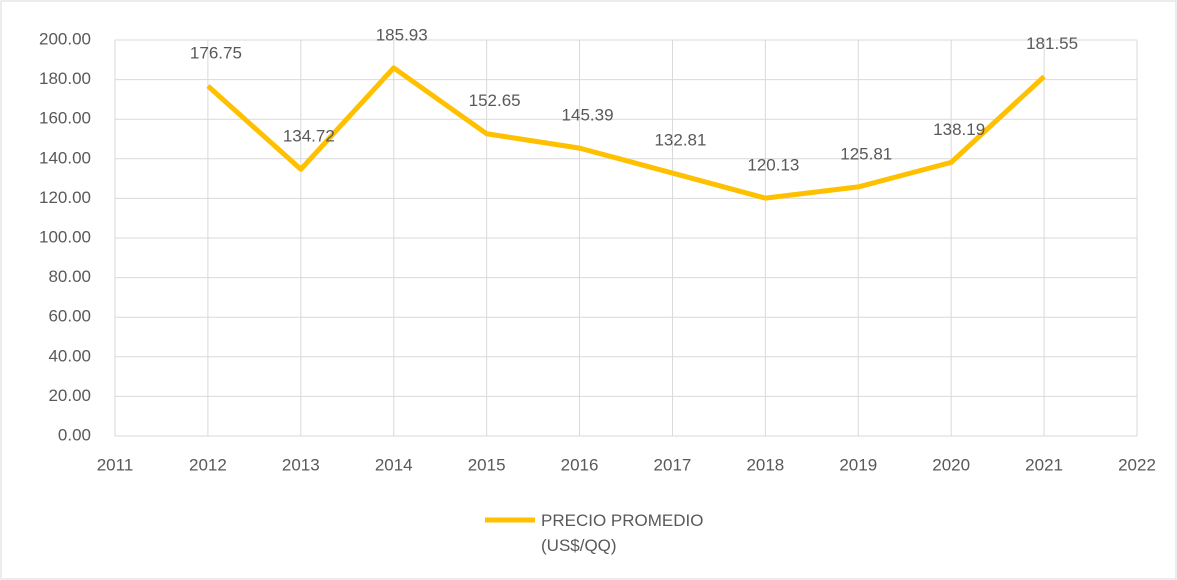  What do you see at coordinates (69, 395) in the screenshot?
I see `y-tick-label: 20.00` at bounding box center [69, 395].